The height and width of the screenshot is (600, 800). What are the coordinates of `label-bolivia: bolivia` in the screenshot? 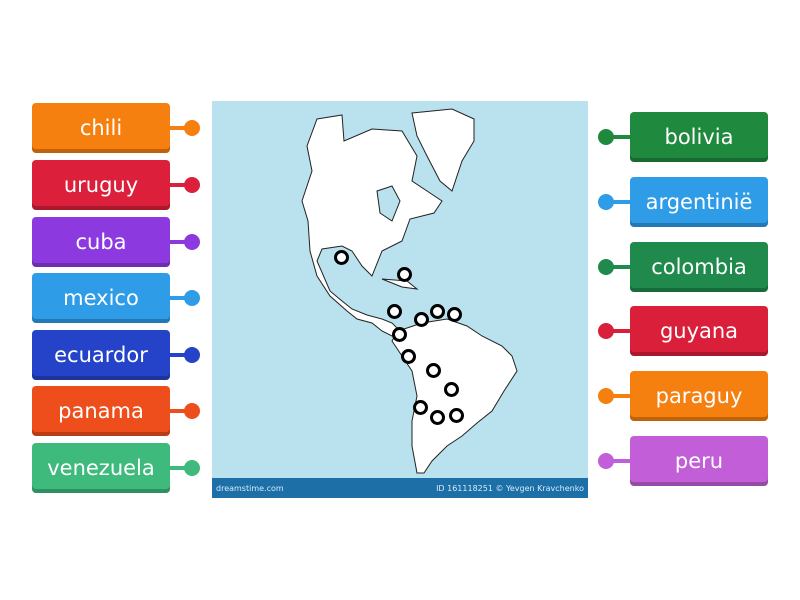 It's located at (699, 137).